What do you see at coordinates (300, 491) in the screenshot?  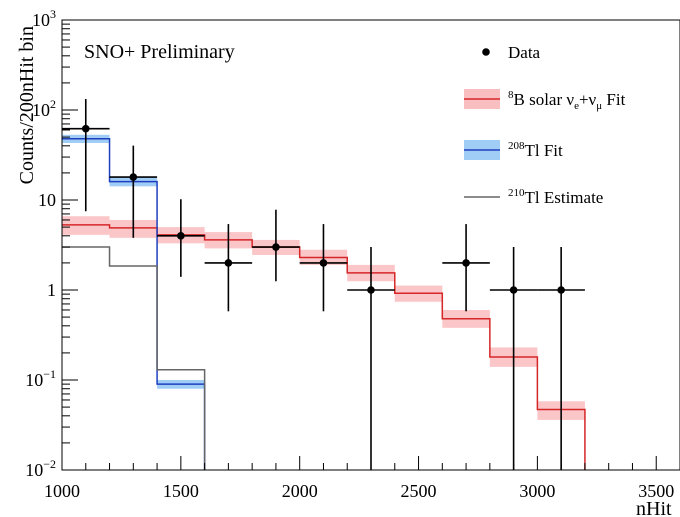 I see `x-tick-label: 2000` at bounding box center [300, 491].